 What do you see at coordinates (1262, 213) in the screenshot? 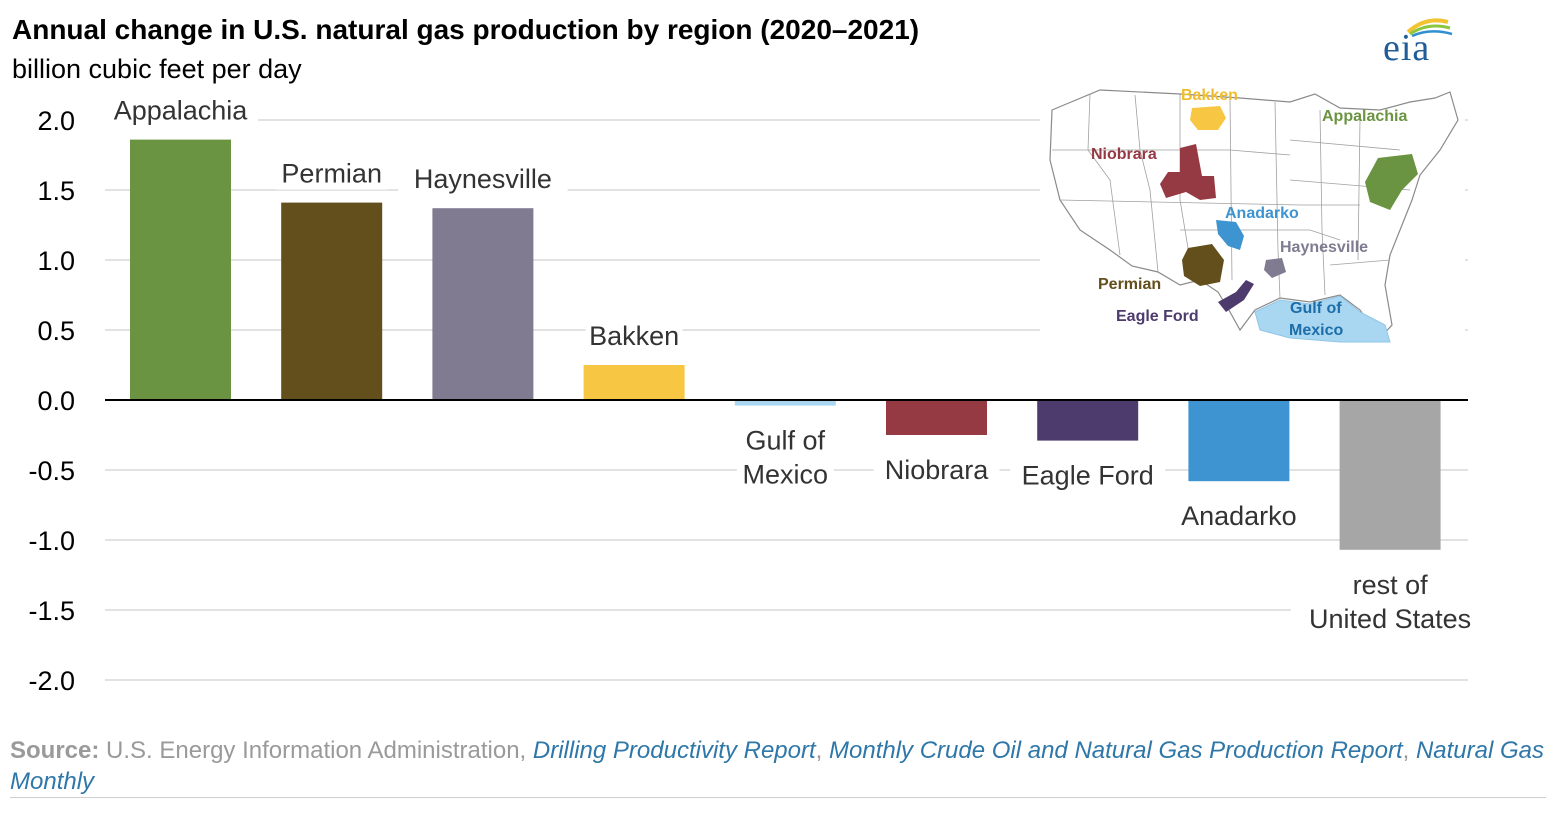
I see `map-label-anadarko: Anadarko` at bounding box center [1262, 213].